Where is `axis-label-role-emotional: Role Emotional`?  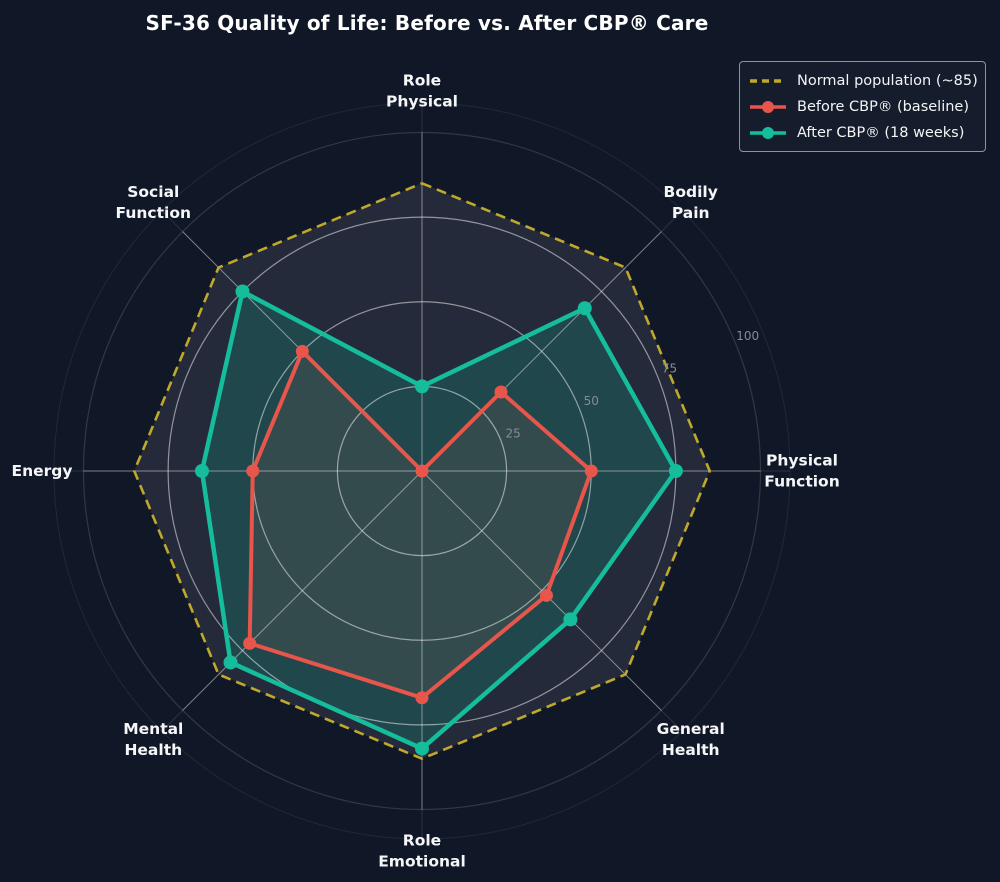 axis-label-role-emotional: Role Emotional is located at coordinates (422, 851).